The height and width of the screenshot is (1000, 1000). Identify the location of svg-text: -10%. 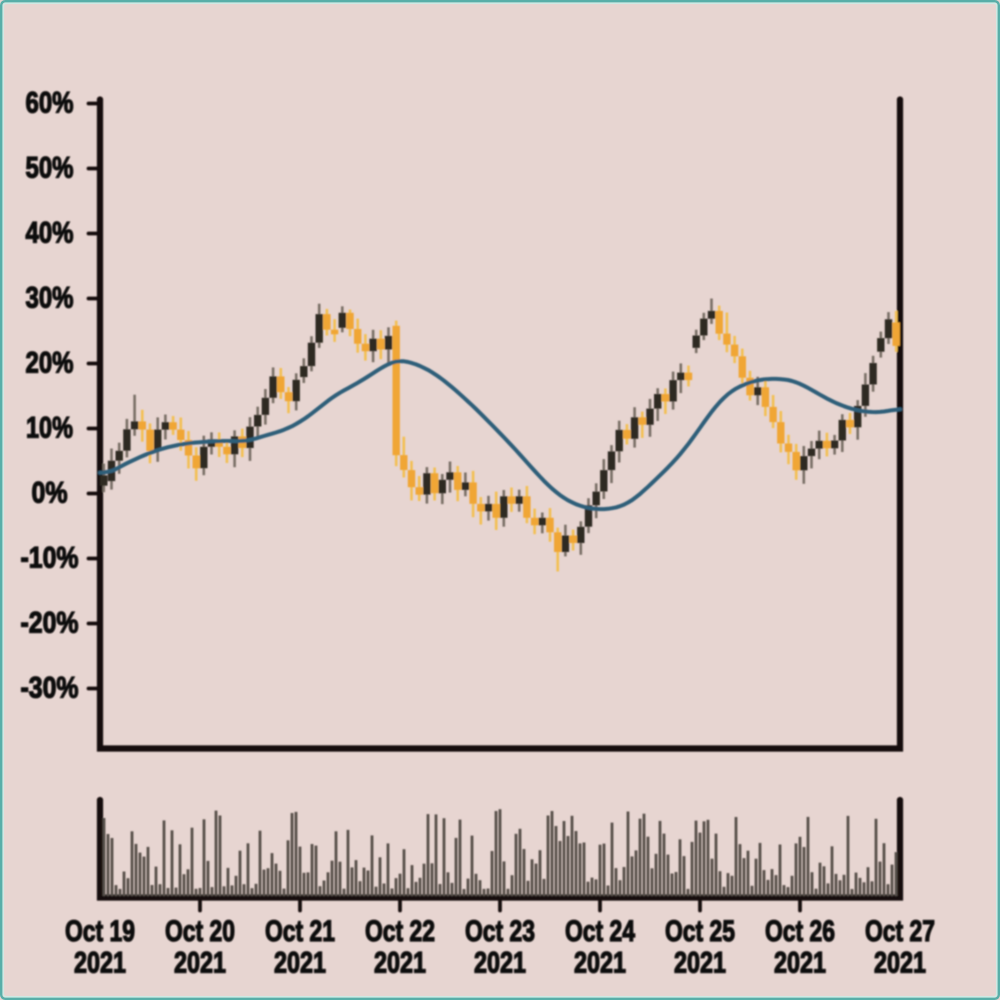
(50, 558).